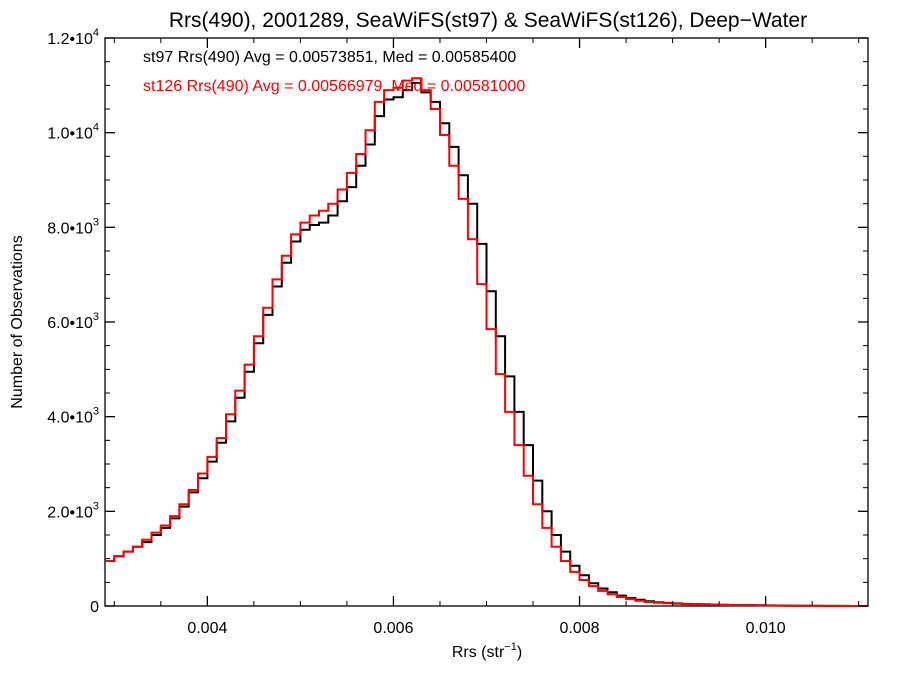 This screenshot has width=900, height=675. I want to click on x-axis-label: Rrs (str−1), so click(487, 651).